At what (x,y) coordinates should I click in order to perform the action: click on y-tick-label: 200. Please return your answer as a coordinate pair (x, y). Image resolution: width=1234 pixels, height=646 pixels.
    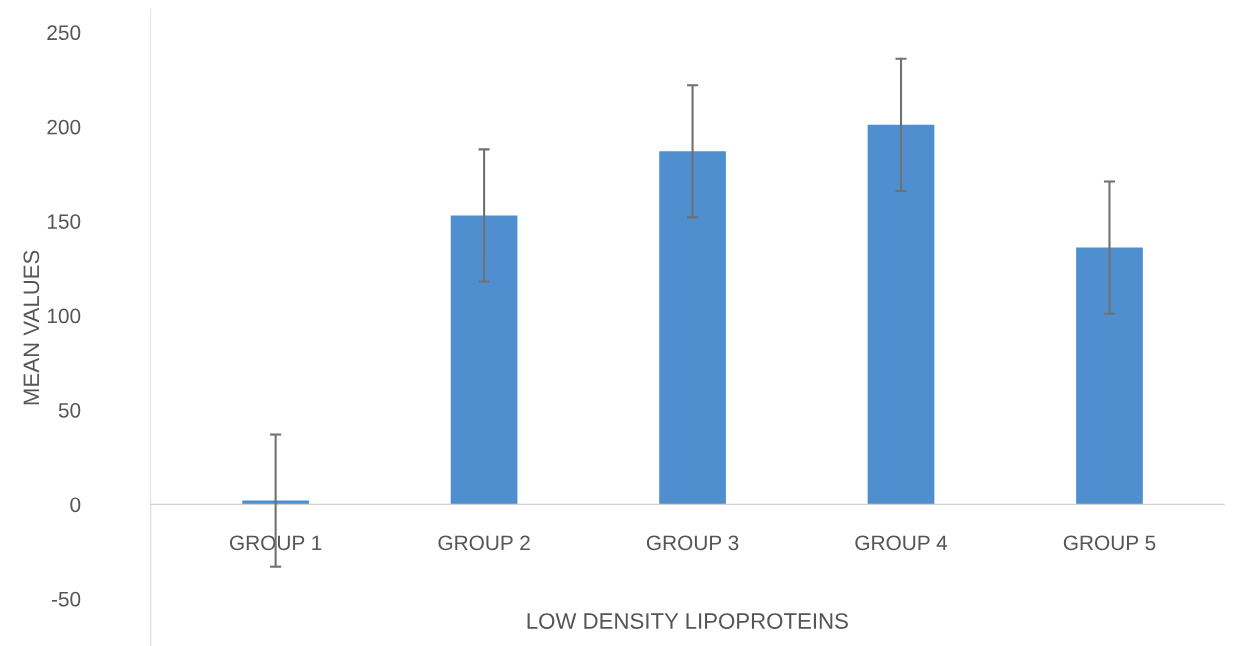
    Looking at the image, I should click on (64, 127).